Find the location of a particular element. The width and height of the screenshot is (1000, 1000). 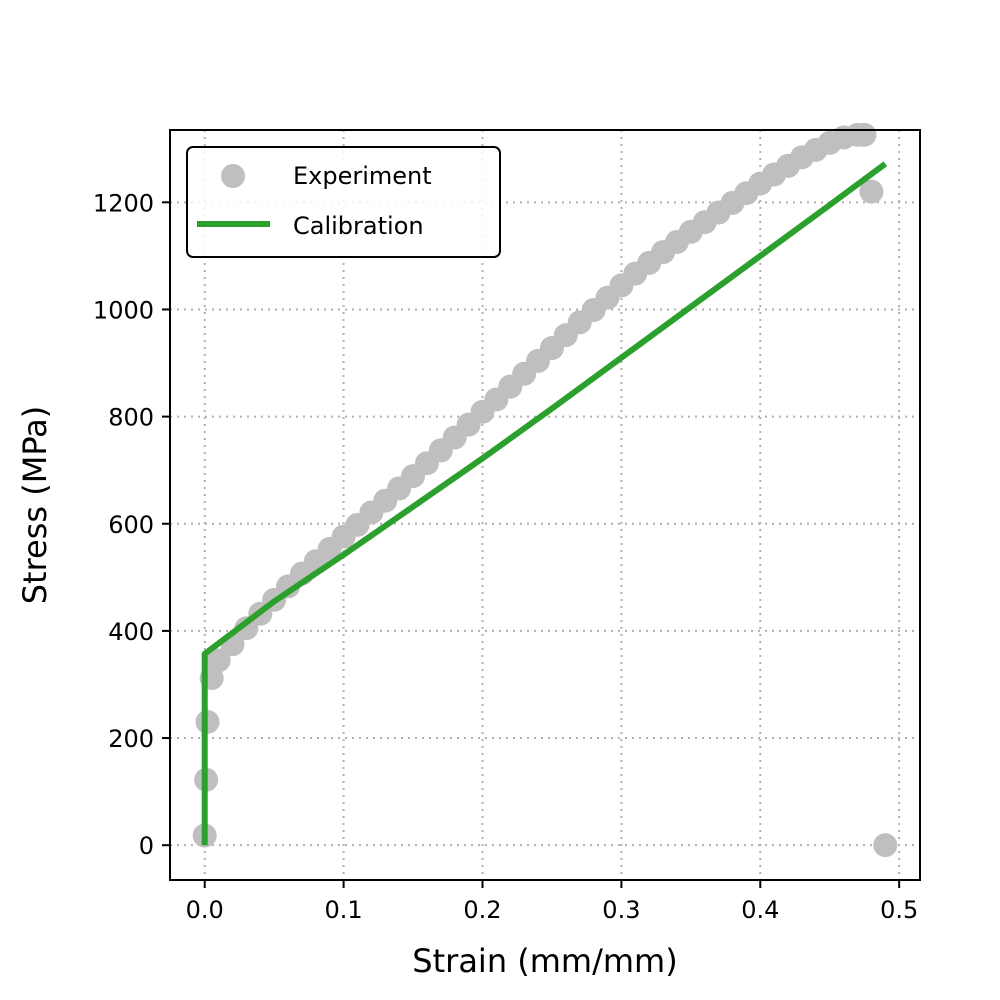

y-tick-label: 1200 is located at coordinates (123, 203).